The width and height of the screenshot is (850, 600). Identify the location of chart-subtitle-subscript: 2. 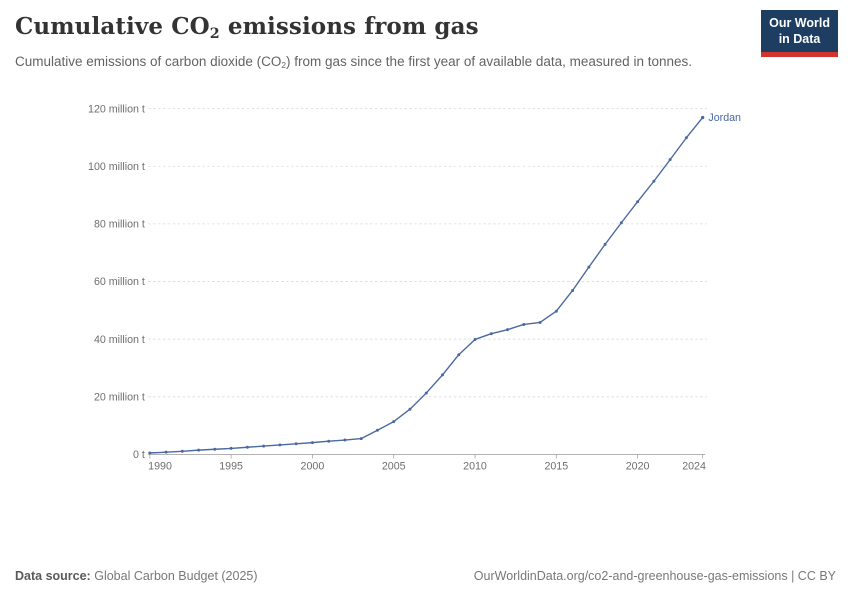
(284, 65).